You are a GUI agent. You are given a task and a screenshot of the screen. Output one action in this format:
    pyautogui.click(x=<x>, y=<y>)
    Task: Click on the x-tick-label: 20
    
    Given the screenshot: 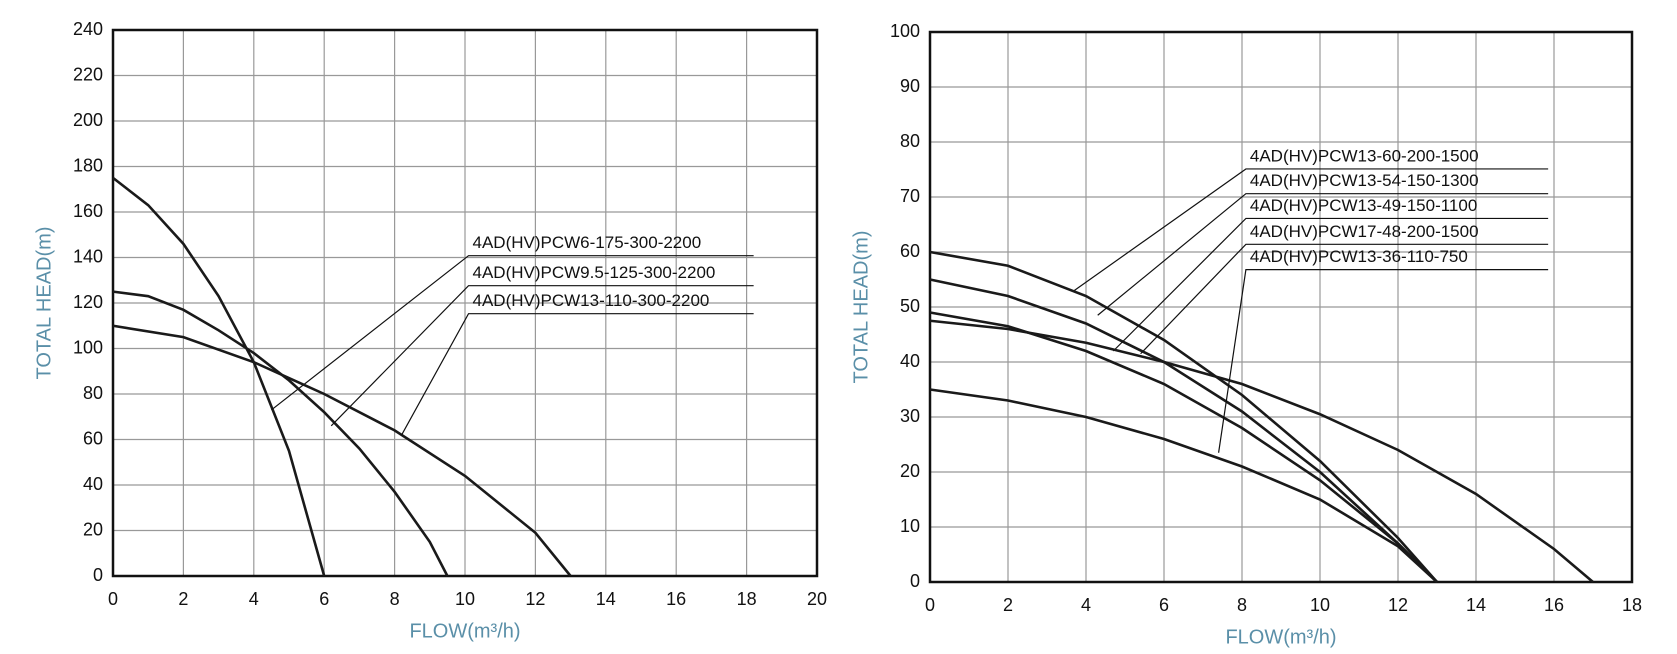 What is the action you would take?
    pyautogui.click(x=817, y=599)
    